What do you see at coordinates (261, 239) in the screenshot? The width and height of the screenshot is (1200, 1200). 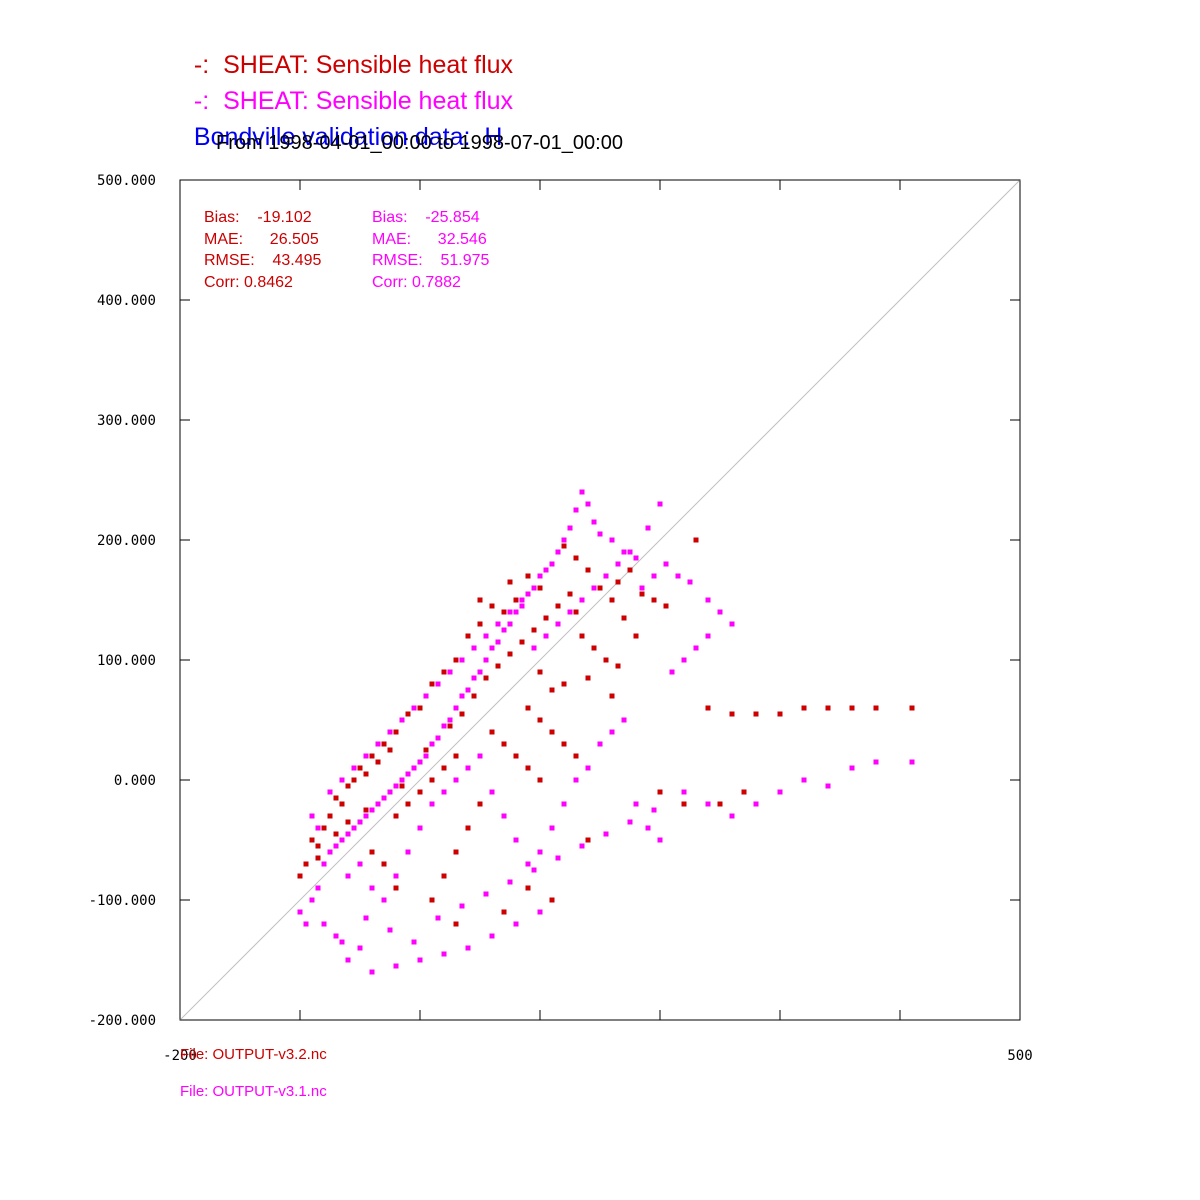 I see `stat-s1-mae: MAE: 26.505` at bounding box center [261, 239].